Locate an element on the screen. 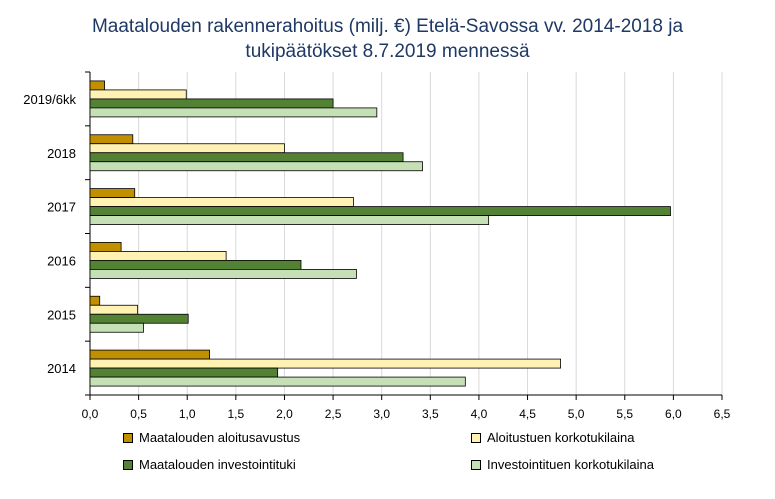 This screenshot has height=499, width=775. x-tick-label: 0,0 is located at coordinates (90, 414).